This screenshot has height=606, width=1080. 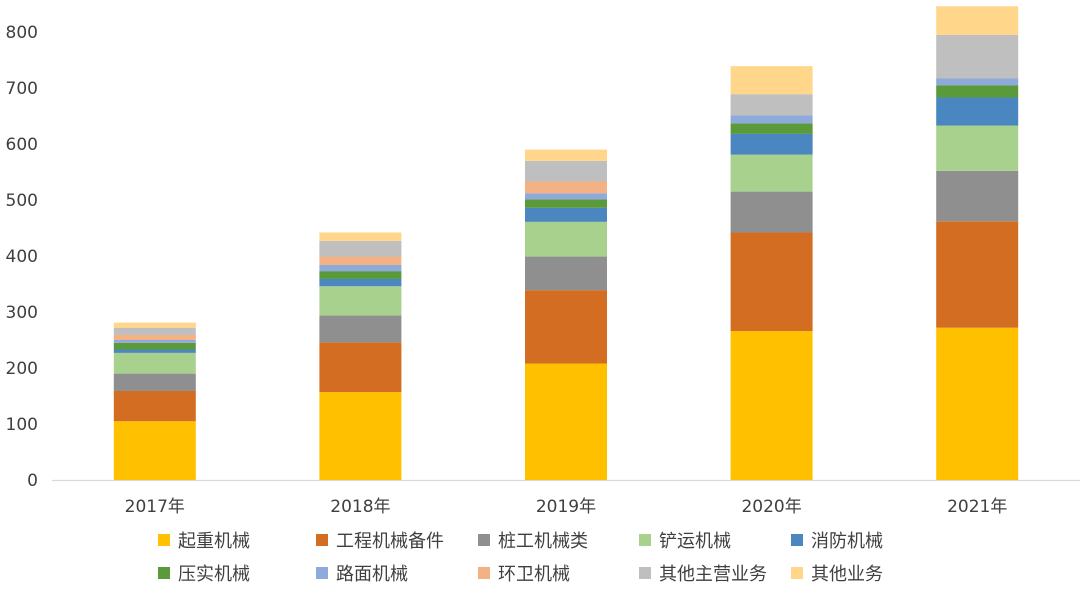 I want to click on legend-label: 其他主营业务, so click(x=713, y=574).